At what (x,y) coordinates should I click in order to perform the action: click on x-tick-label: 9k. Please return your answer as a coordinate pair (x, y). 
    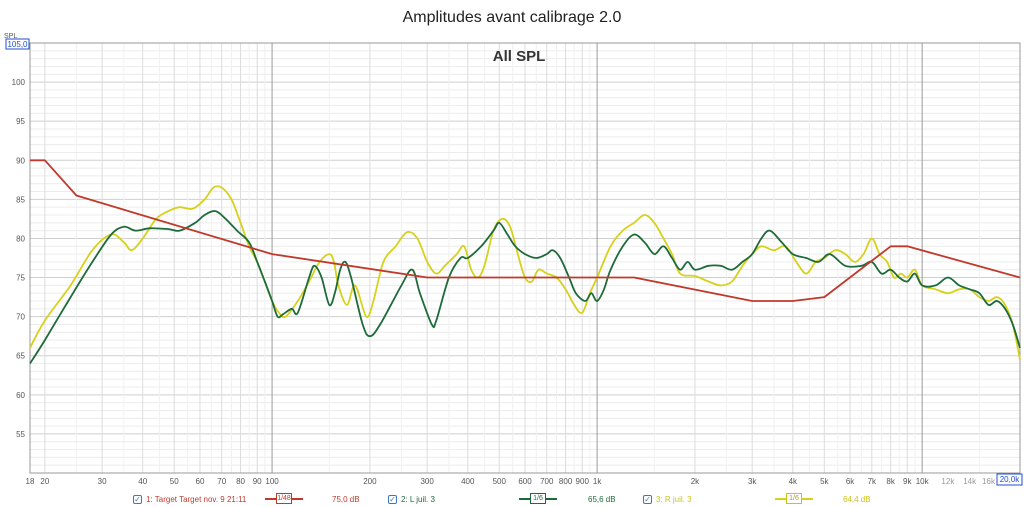
    Looking at the image, I should click on (907, 481).